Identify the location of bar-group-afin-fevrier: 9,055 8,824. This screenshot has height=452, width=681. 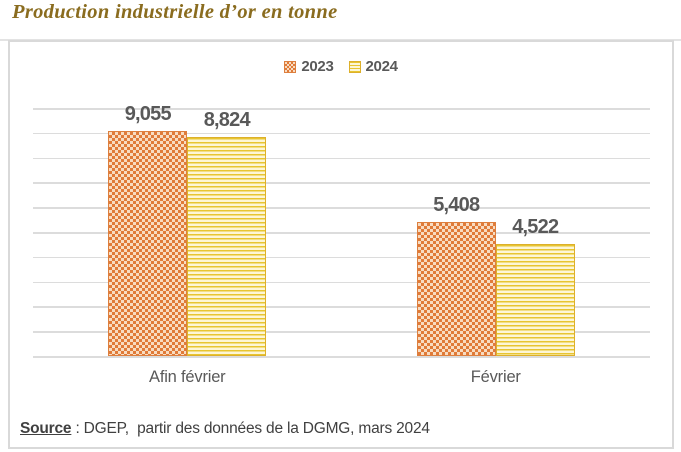
(187, 229).